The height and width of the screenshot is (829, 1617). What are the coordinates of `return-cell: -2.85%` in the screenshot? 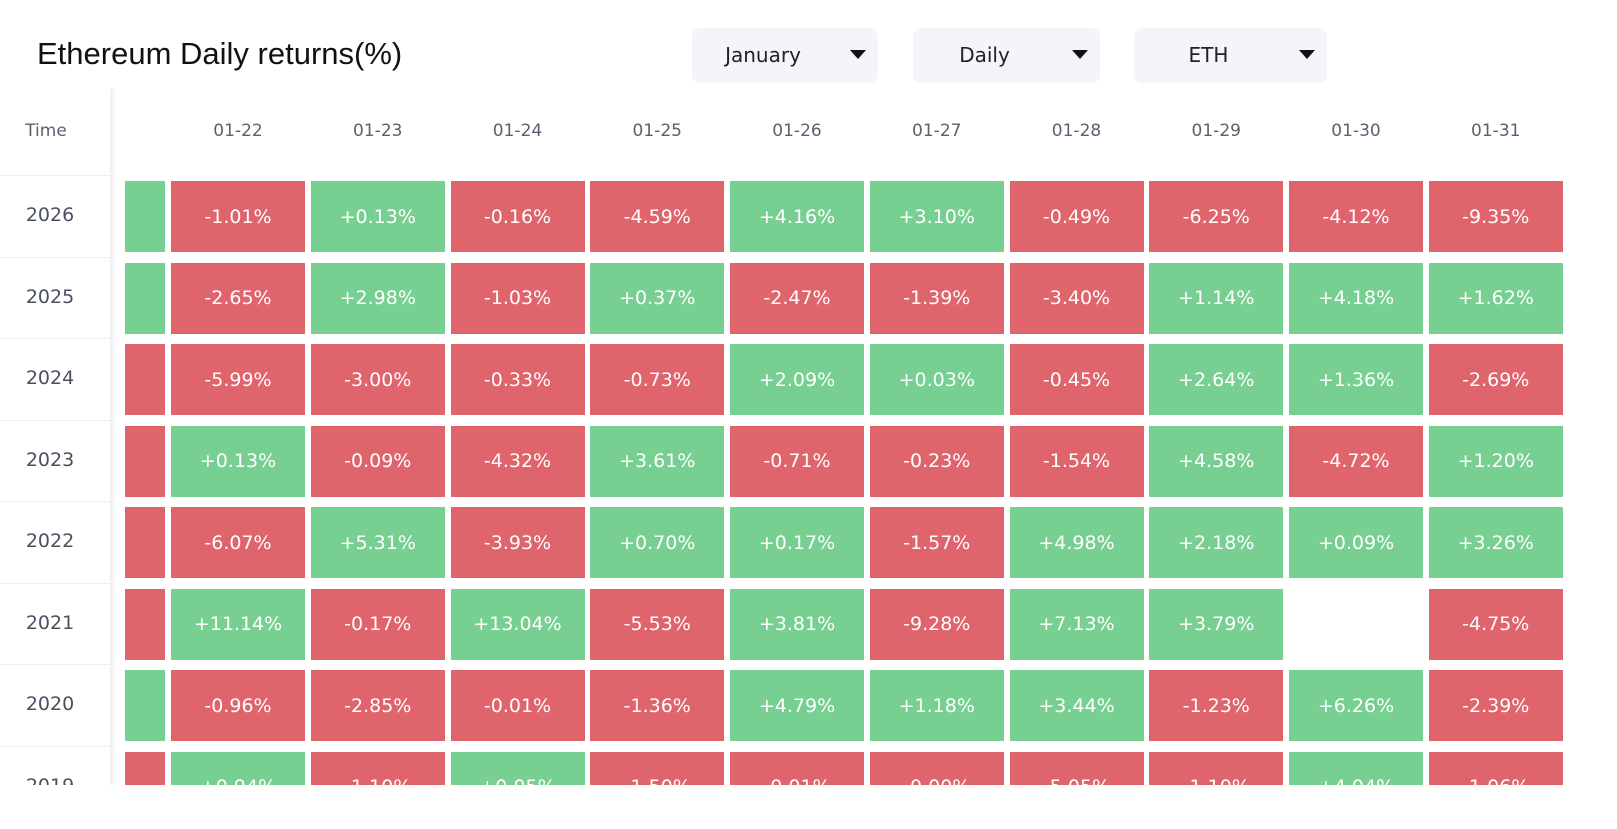 It's located at (377, 705).